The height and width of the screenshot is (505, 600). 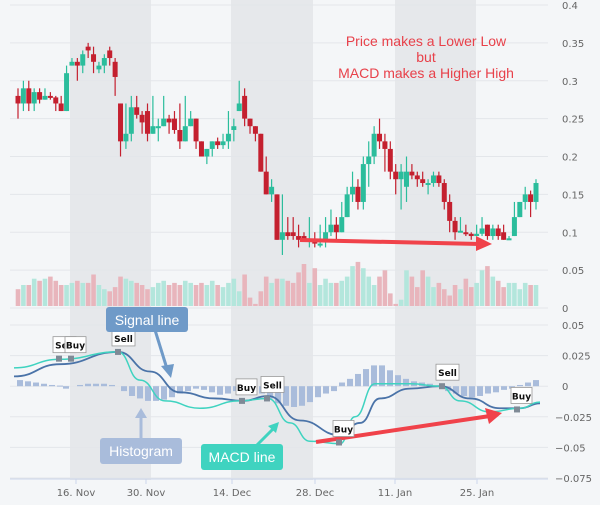 I want to click on macd-histogram, so click(x=278, y=386).